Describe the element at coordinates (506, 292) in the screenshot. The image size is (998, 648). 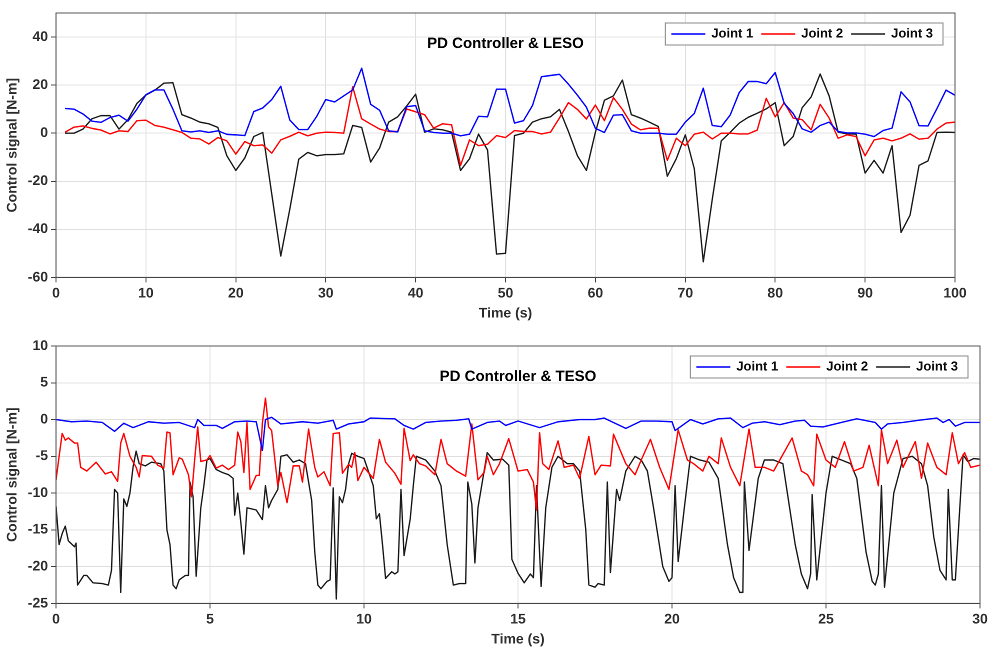
I see `x-tick-label: 50` at that location.